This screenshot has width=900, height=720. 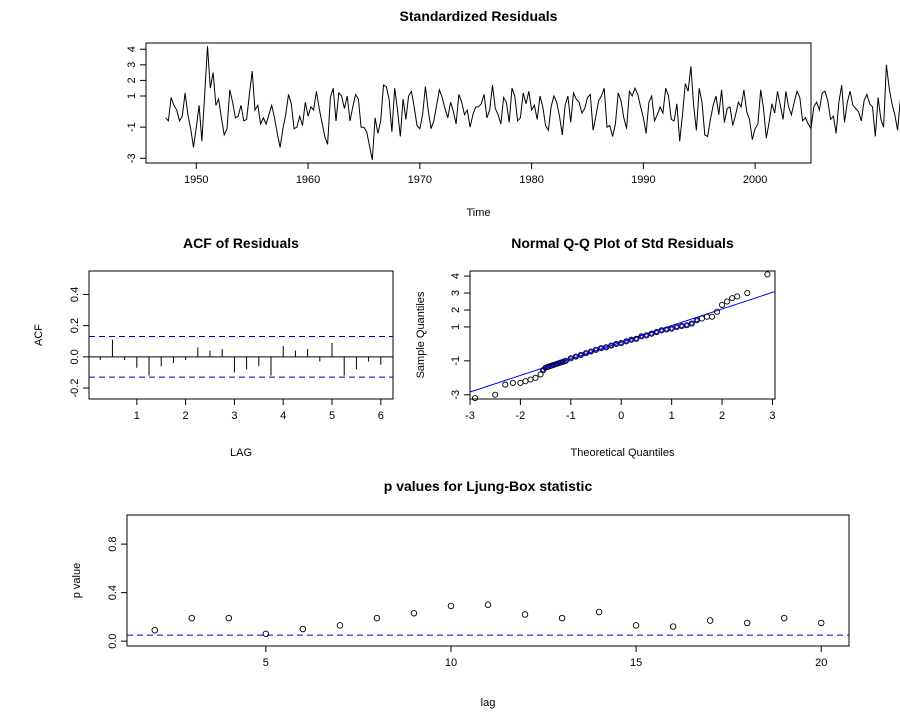 I want to click on ljungbox-y-tick-label: 0.8, so click(x=113, y=543).